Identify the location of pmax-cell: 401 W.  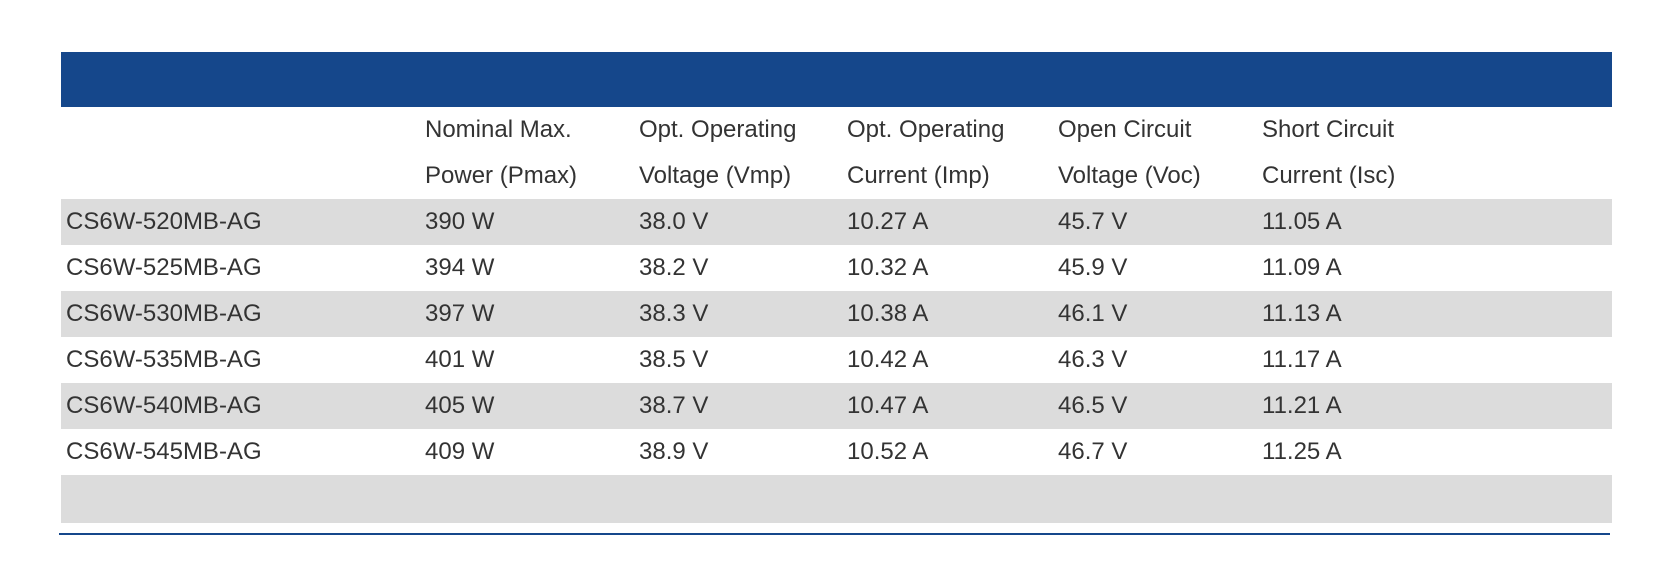
(460, 359).